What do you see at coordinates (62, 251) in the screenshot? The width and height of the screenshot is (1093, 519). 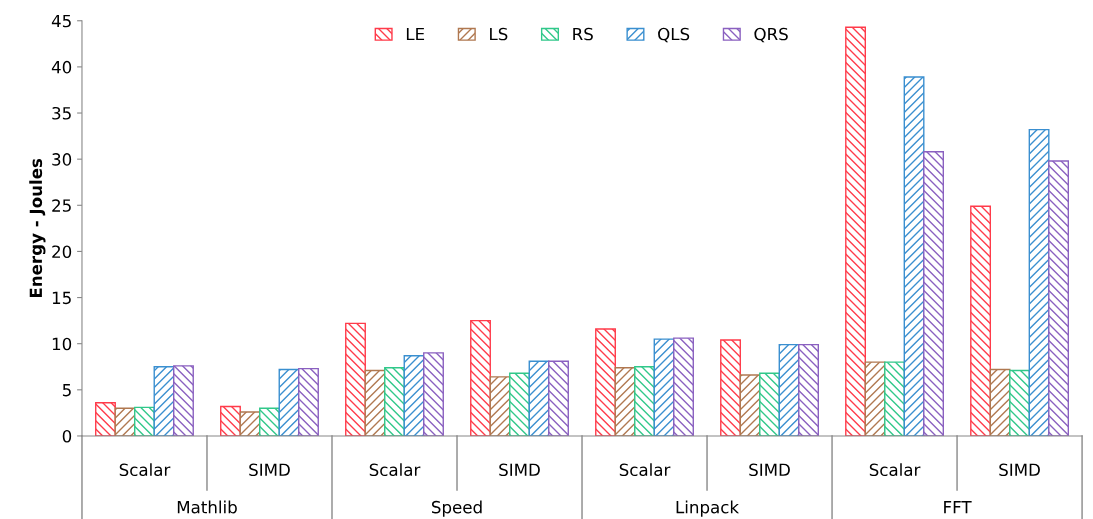 I see `y-tick-label: 20` at bounding box center [62, 251].